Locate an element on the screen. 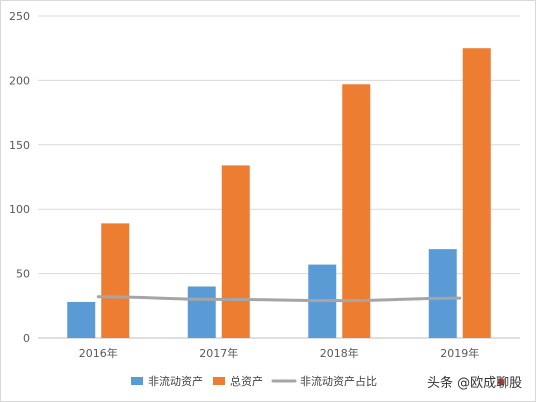  bar-非流动资产-2016年 is located at coordinates (81, 319).